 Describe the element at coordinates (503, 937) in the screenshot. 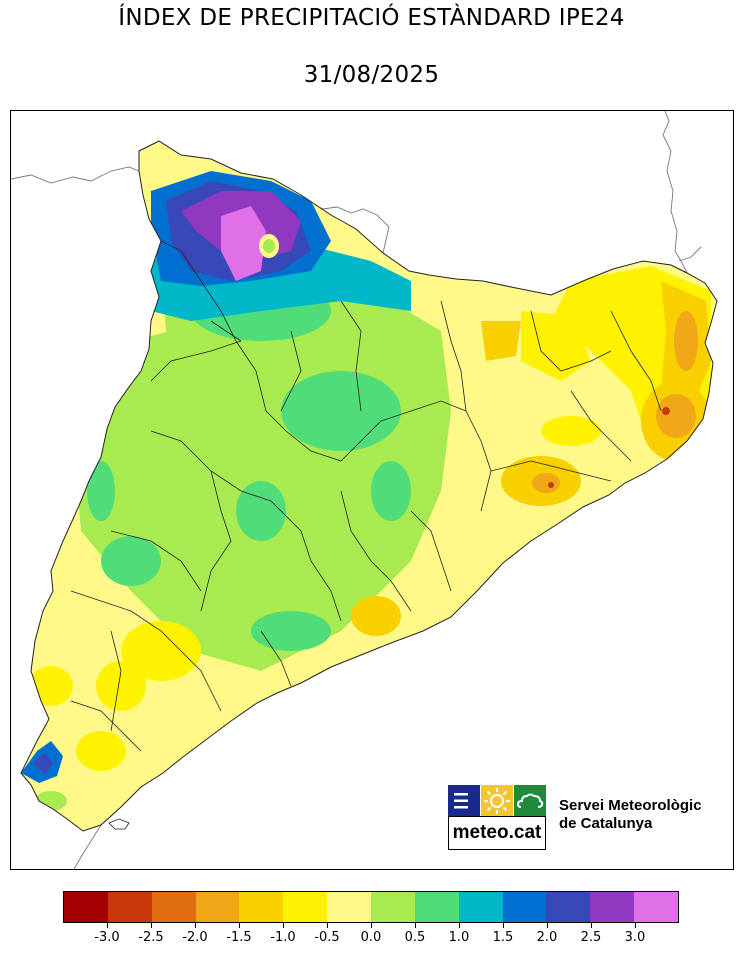

I see `legend-tick-label: 1.5` at that location.